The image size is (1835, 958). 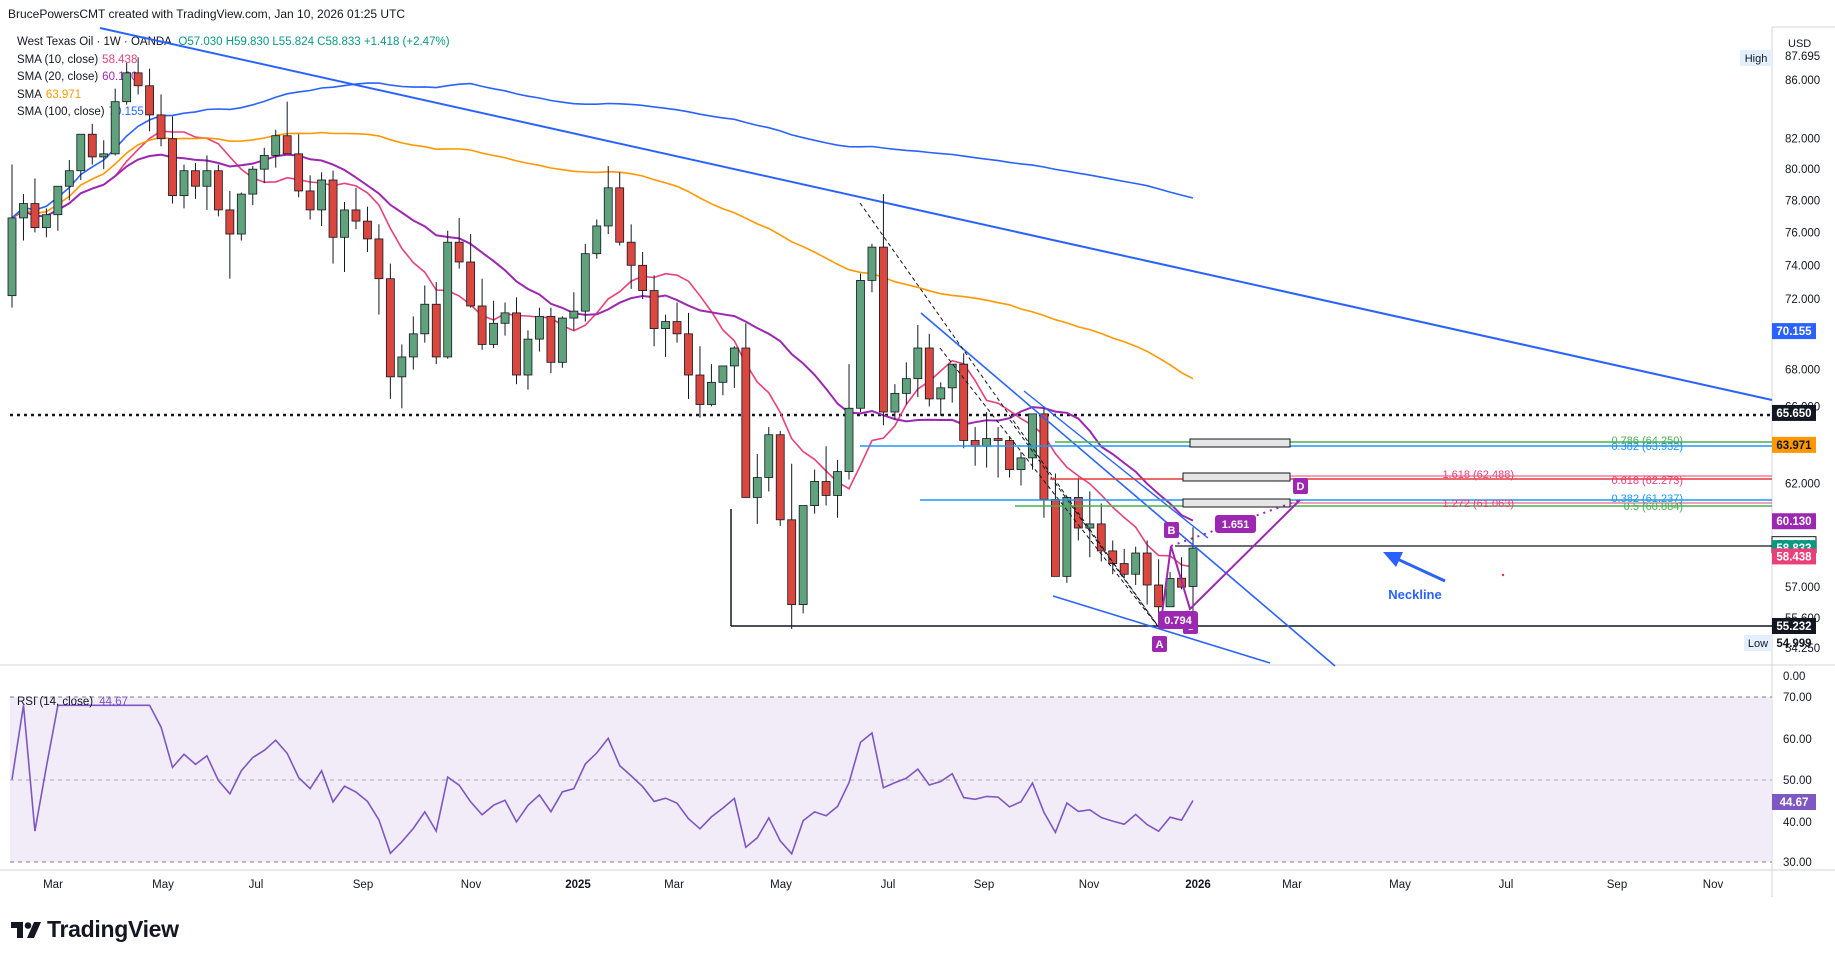 What do you see at coordinates (1159, 644) in the screenshot?
I see `point-a-badge` at bounding box center [1159, 644].